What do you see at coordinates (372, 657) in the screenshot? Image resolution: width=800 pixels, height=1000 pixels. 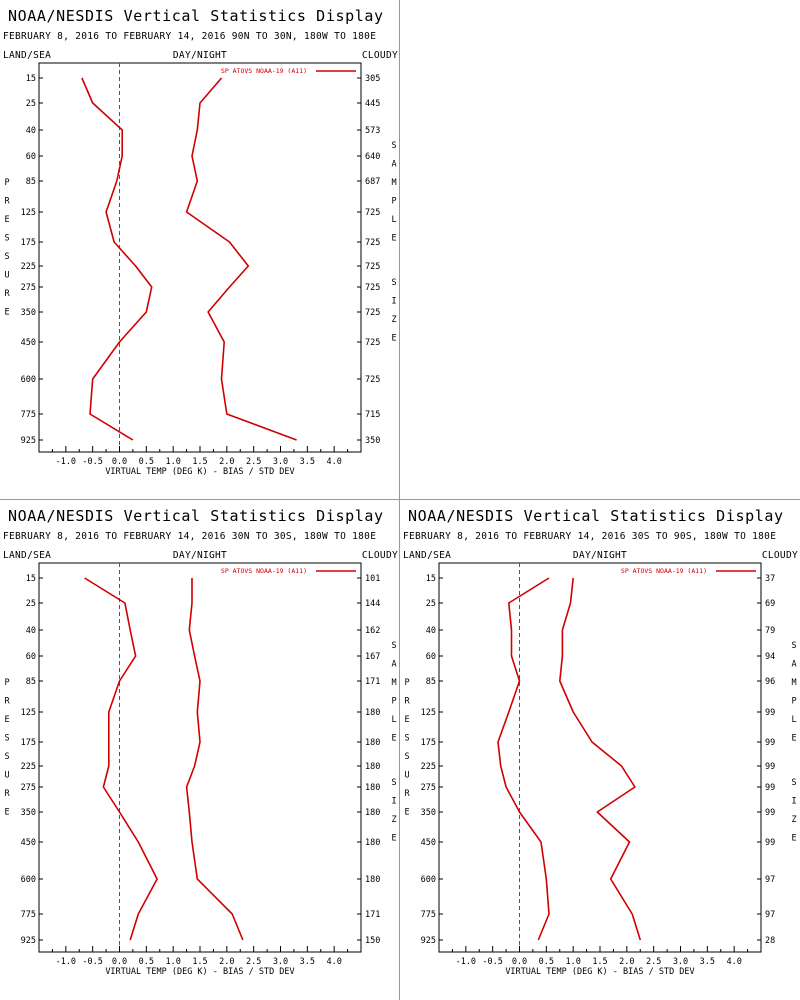 I see `sample-size-label: 167` at bounding box center [372, 657].